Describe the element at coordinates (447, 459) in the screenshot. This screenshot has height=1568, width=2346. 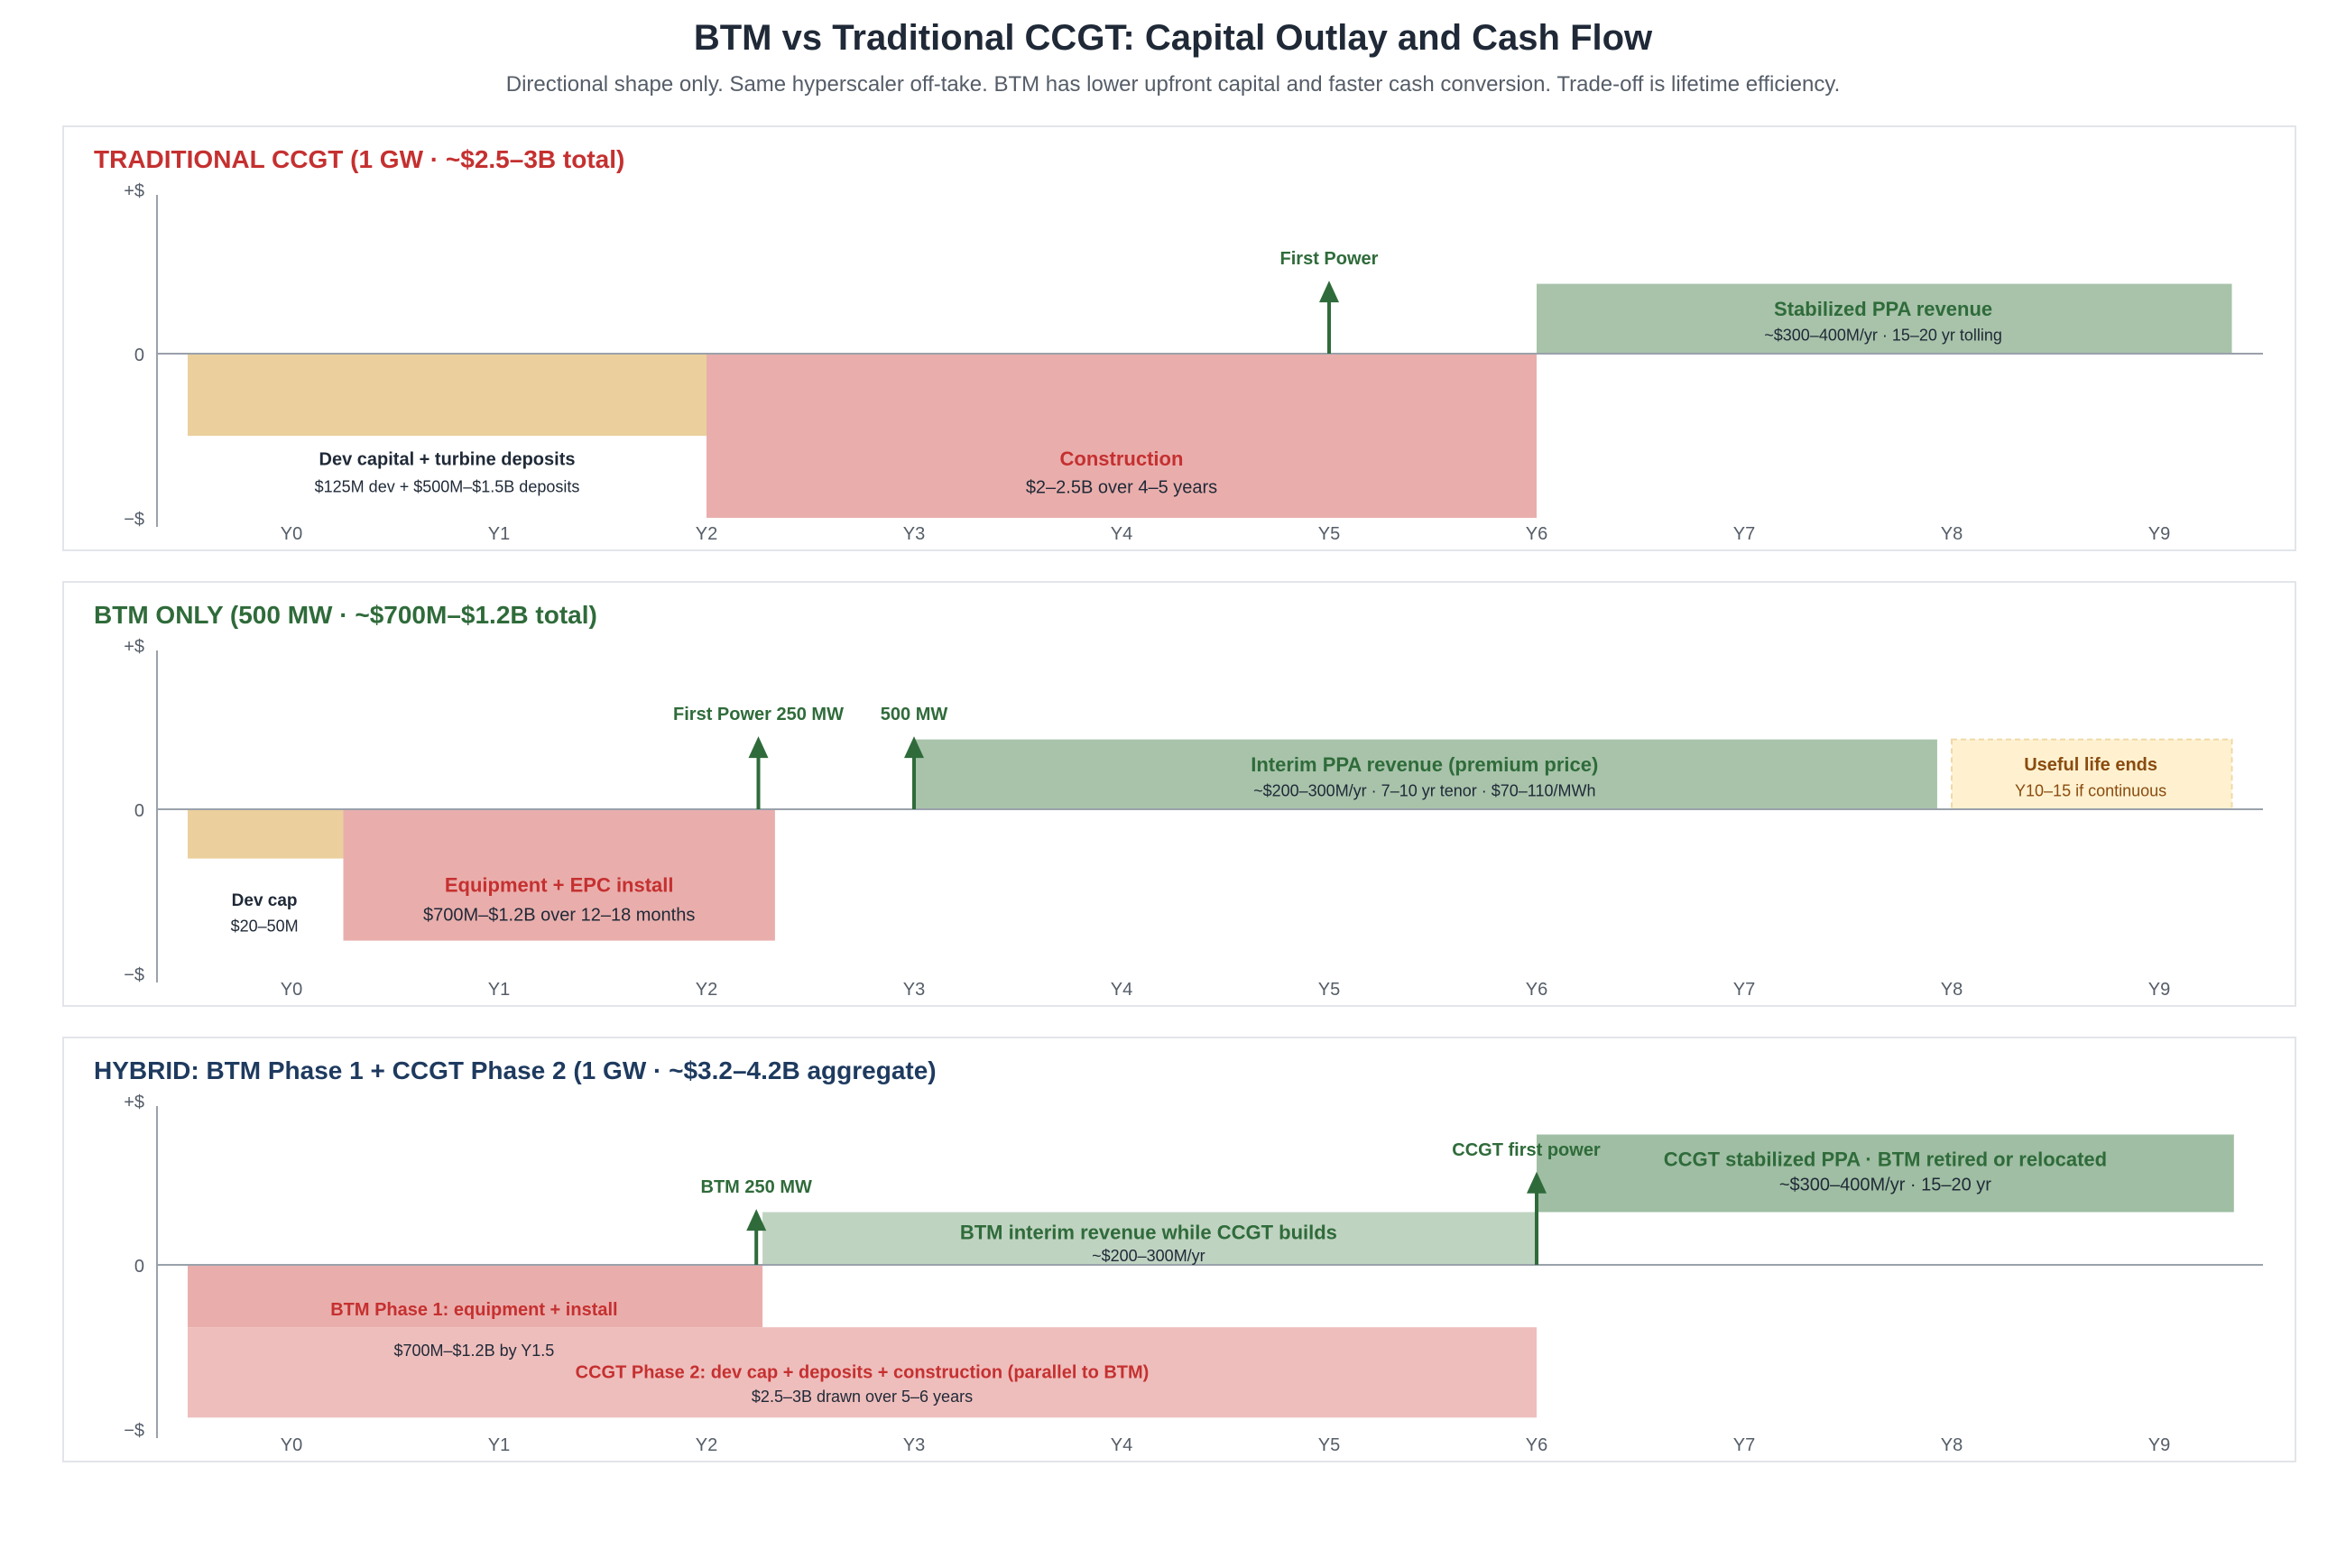
I see `annotation-label: Dev capital + turbine deposits` at that location.